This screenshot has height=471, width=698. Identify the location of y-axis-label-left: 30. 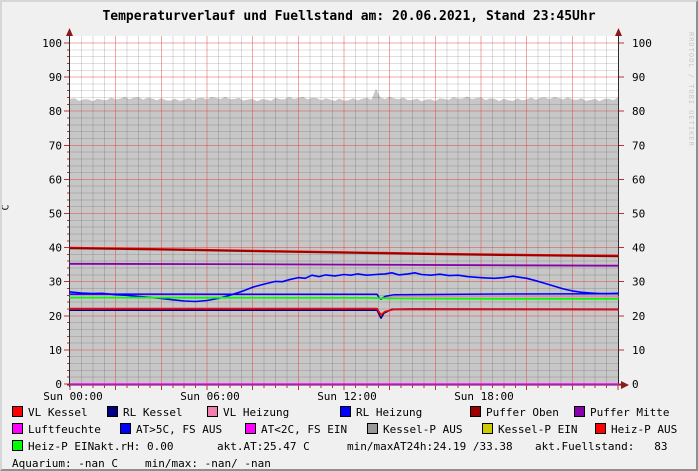
(55, 282).